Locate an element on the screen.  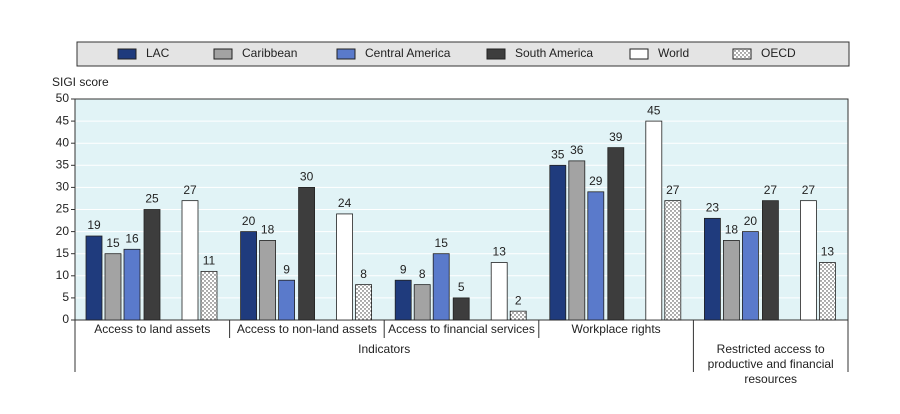
value-label: 23 is located at coordinates (713, 208).